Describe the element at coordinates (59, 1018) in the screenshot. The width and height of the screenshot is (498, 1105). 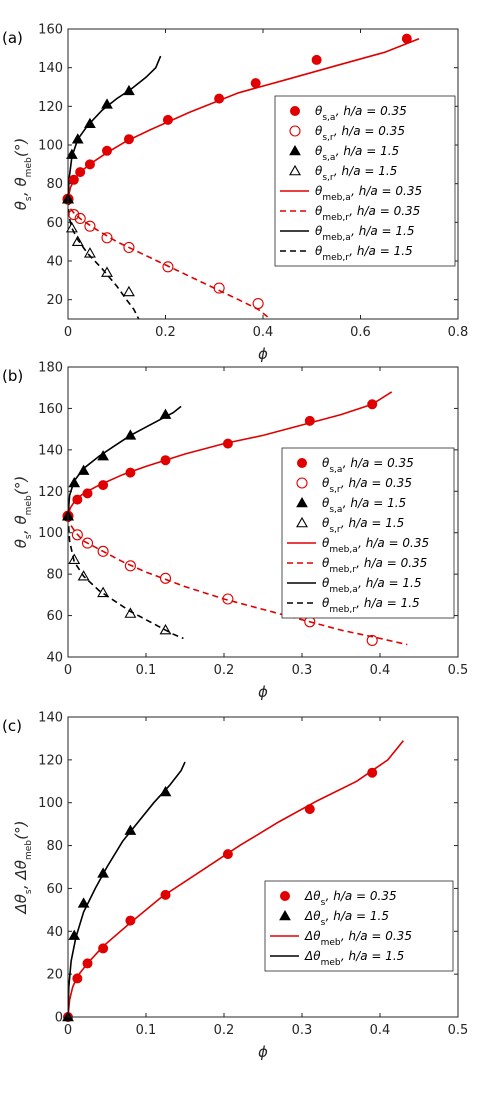
I see `y-tick-label: 0` at that location.